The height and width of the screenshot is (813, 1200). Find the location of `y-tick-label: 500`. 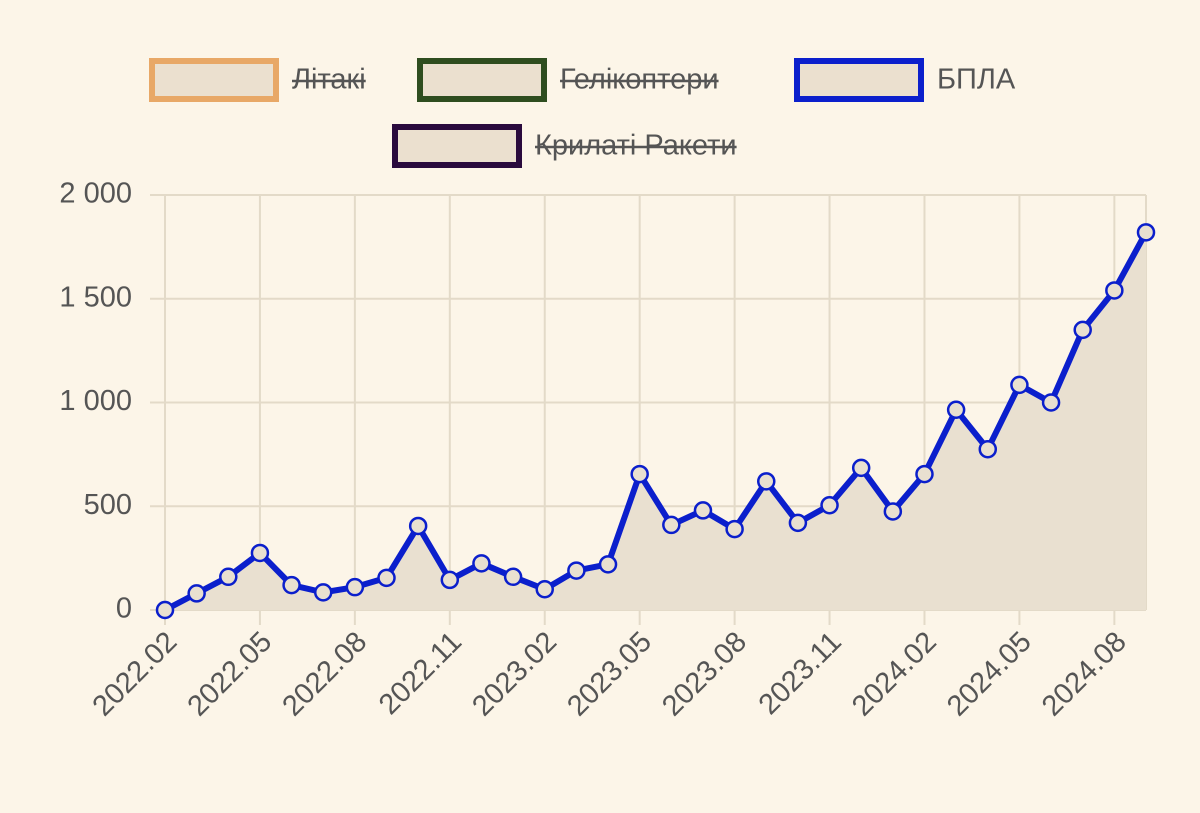

y-tick-label: 500 is located at coordinates (108, 505).